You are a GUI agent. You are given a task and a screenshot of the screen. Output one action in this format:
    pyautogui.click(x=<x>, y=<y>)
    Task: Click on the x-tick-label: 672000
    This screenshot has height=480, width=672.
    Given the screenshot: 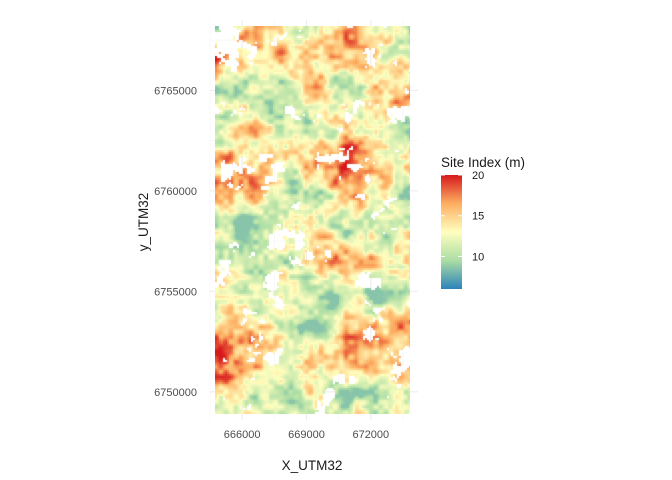 What is the action you would take?
    pyautogui.click(x=370, y=435)
    